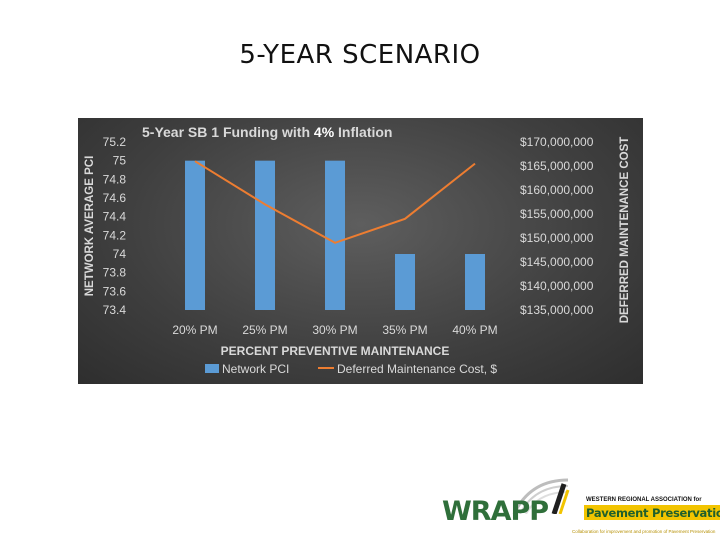 The width and height of the screenshot is (720, 540). I want to click on x-axis-title: PERCENT PREVENTIVE MAINTENANCE, so click(335, 351).